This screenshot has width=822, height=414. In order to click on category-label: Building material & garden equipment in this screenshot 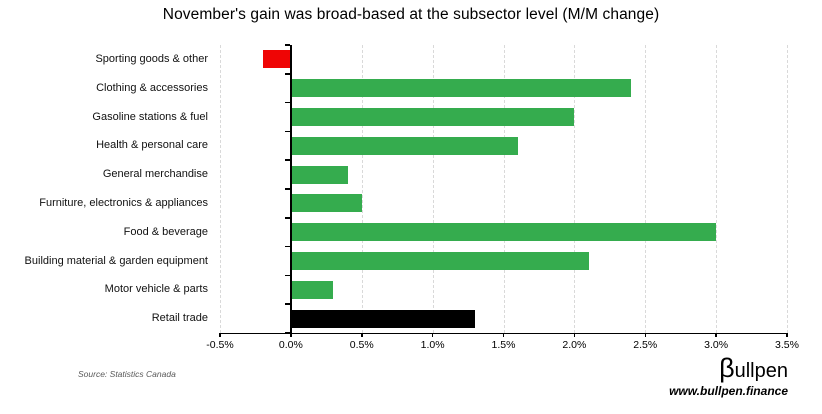, I will do `click(116, 260)`.